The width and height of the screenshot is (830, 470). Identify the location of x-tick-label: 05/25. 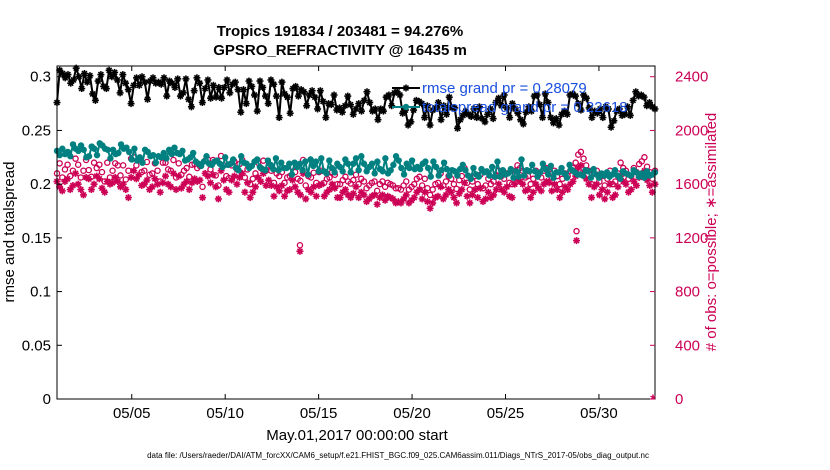
(506, 413).